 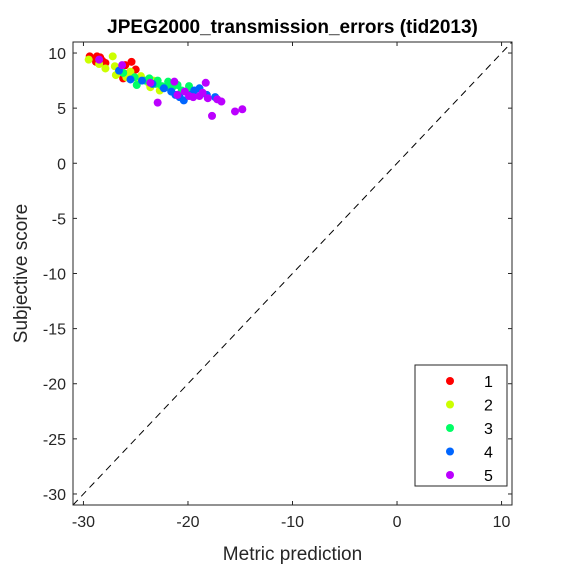 I want to click on x-tick-label: -30, so click(x=83, y=522).